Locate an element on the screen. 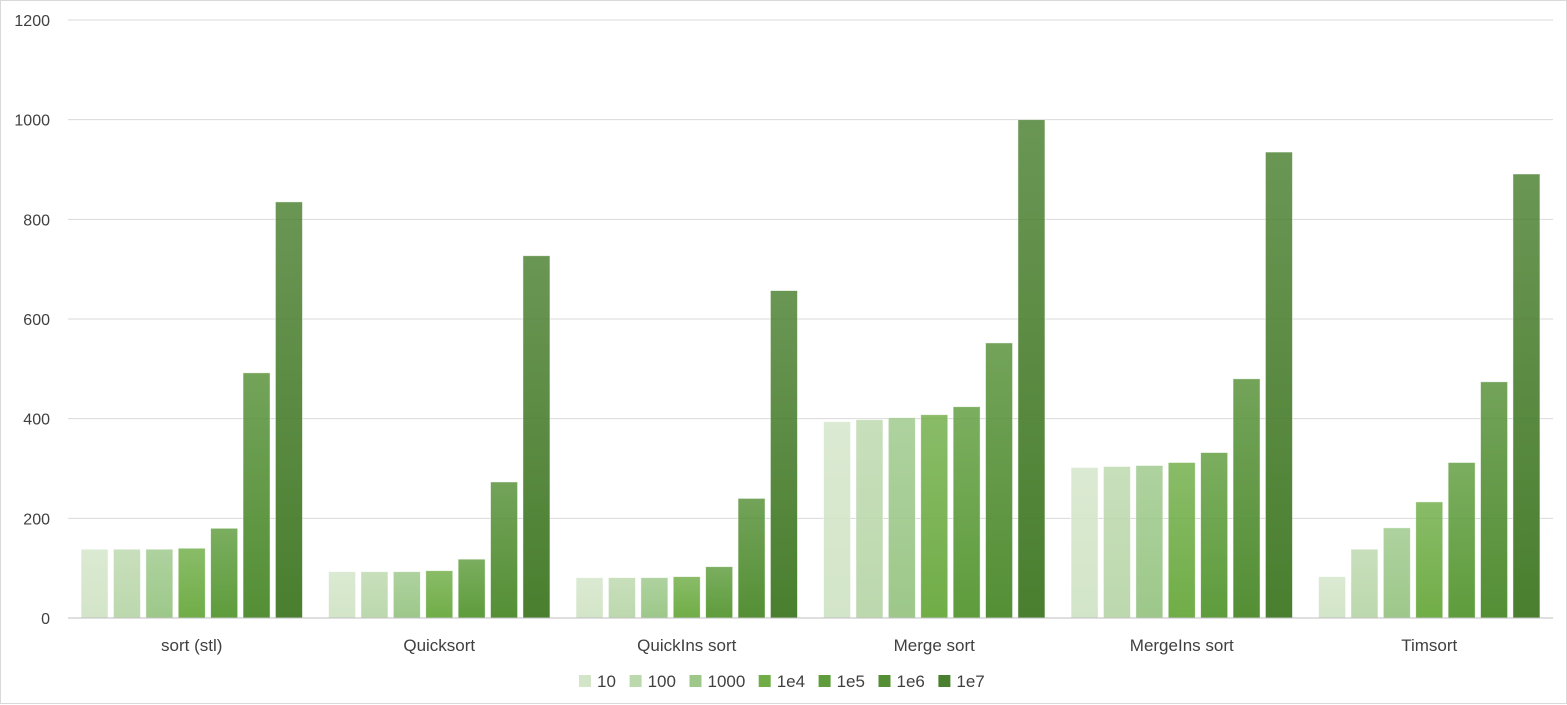 The height and width of the screenshot is (705, 1567). y-tick-label: 600 is located at coordinates (36, 320).